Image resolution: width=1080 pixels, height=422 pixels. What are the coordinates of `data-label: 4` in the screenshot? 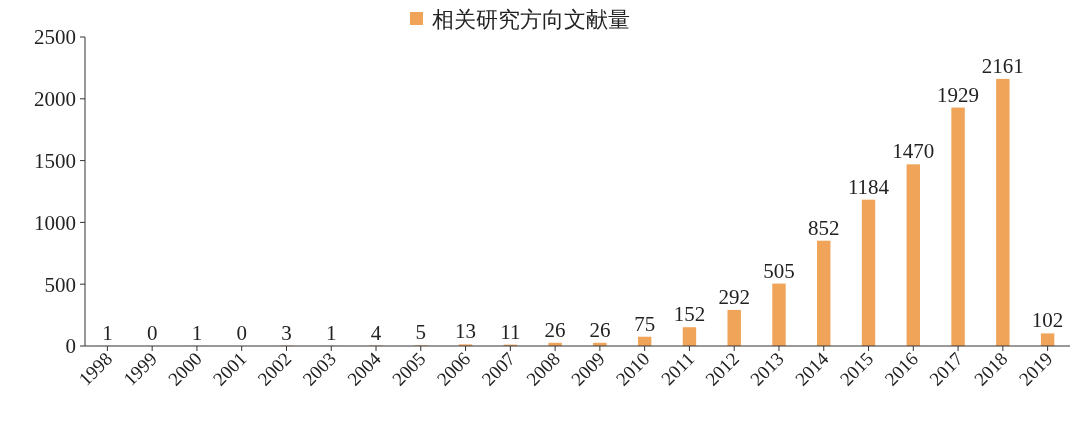 It's located at (376, 332).